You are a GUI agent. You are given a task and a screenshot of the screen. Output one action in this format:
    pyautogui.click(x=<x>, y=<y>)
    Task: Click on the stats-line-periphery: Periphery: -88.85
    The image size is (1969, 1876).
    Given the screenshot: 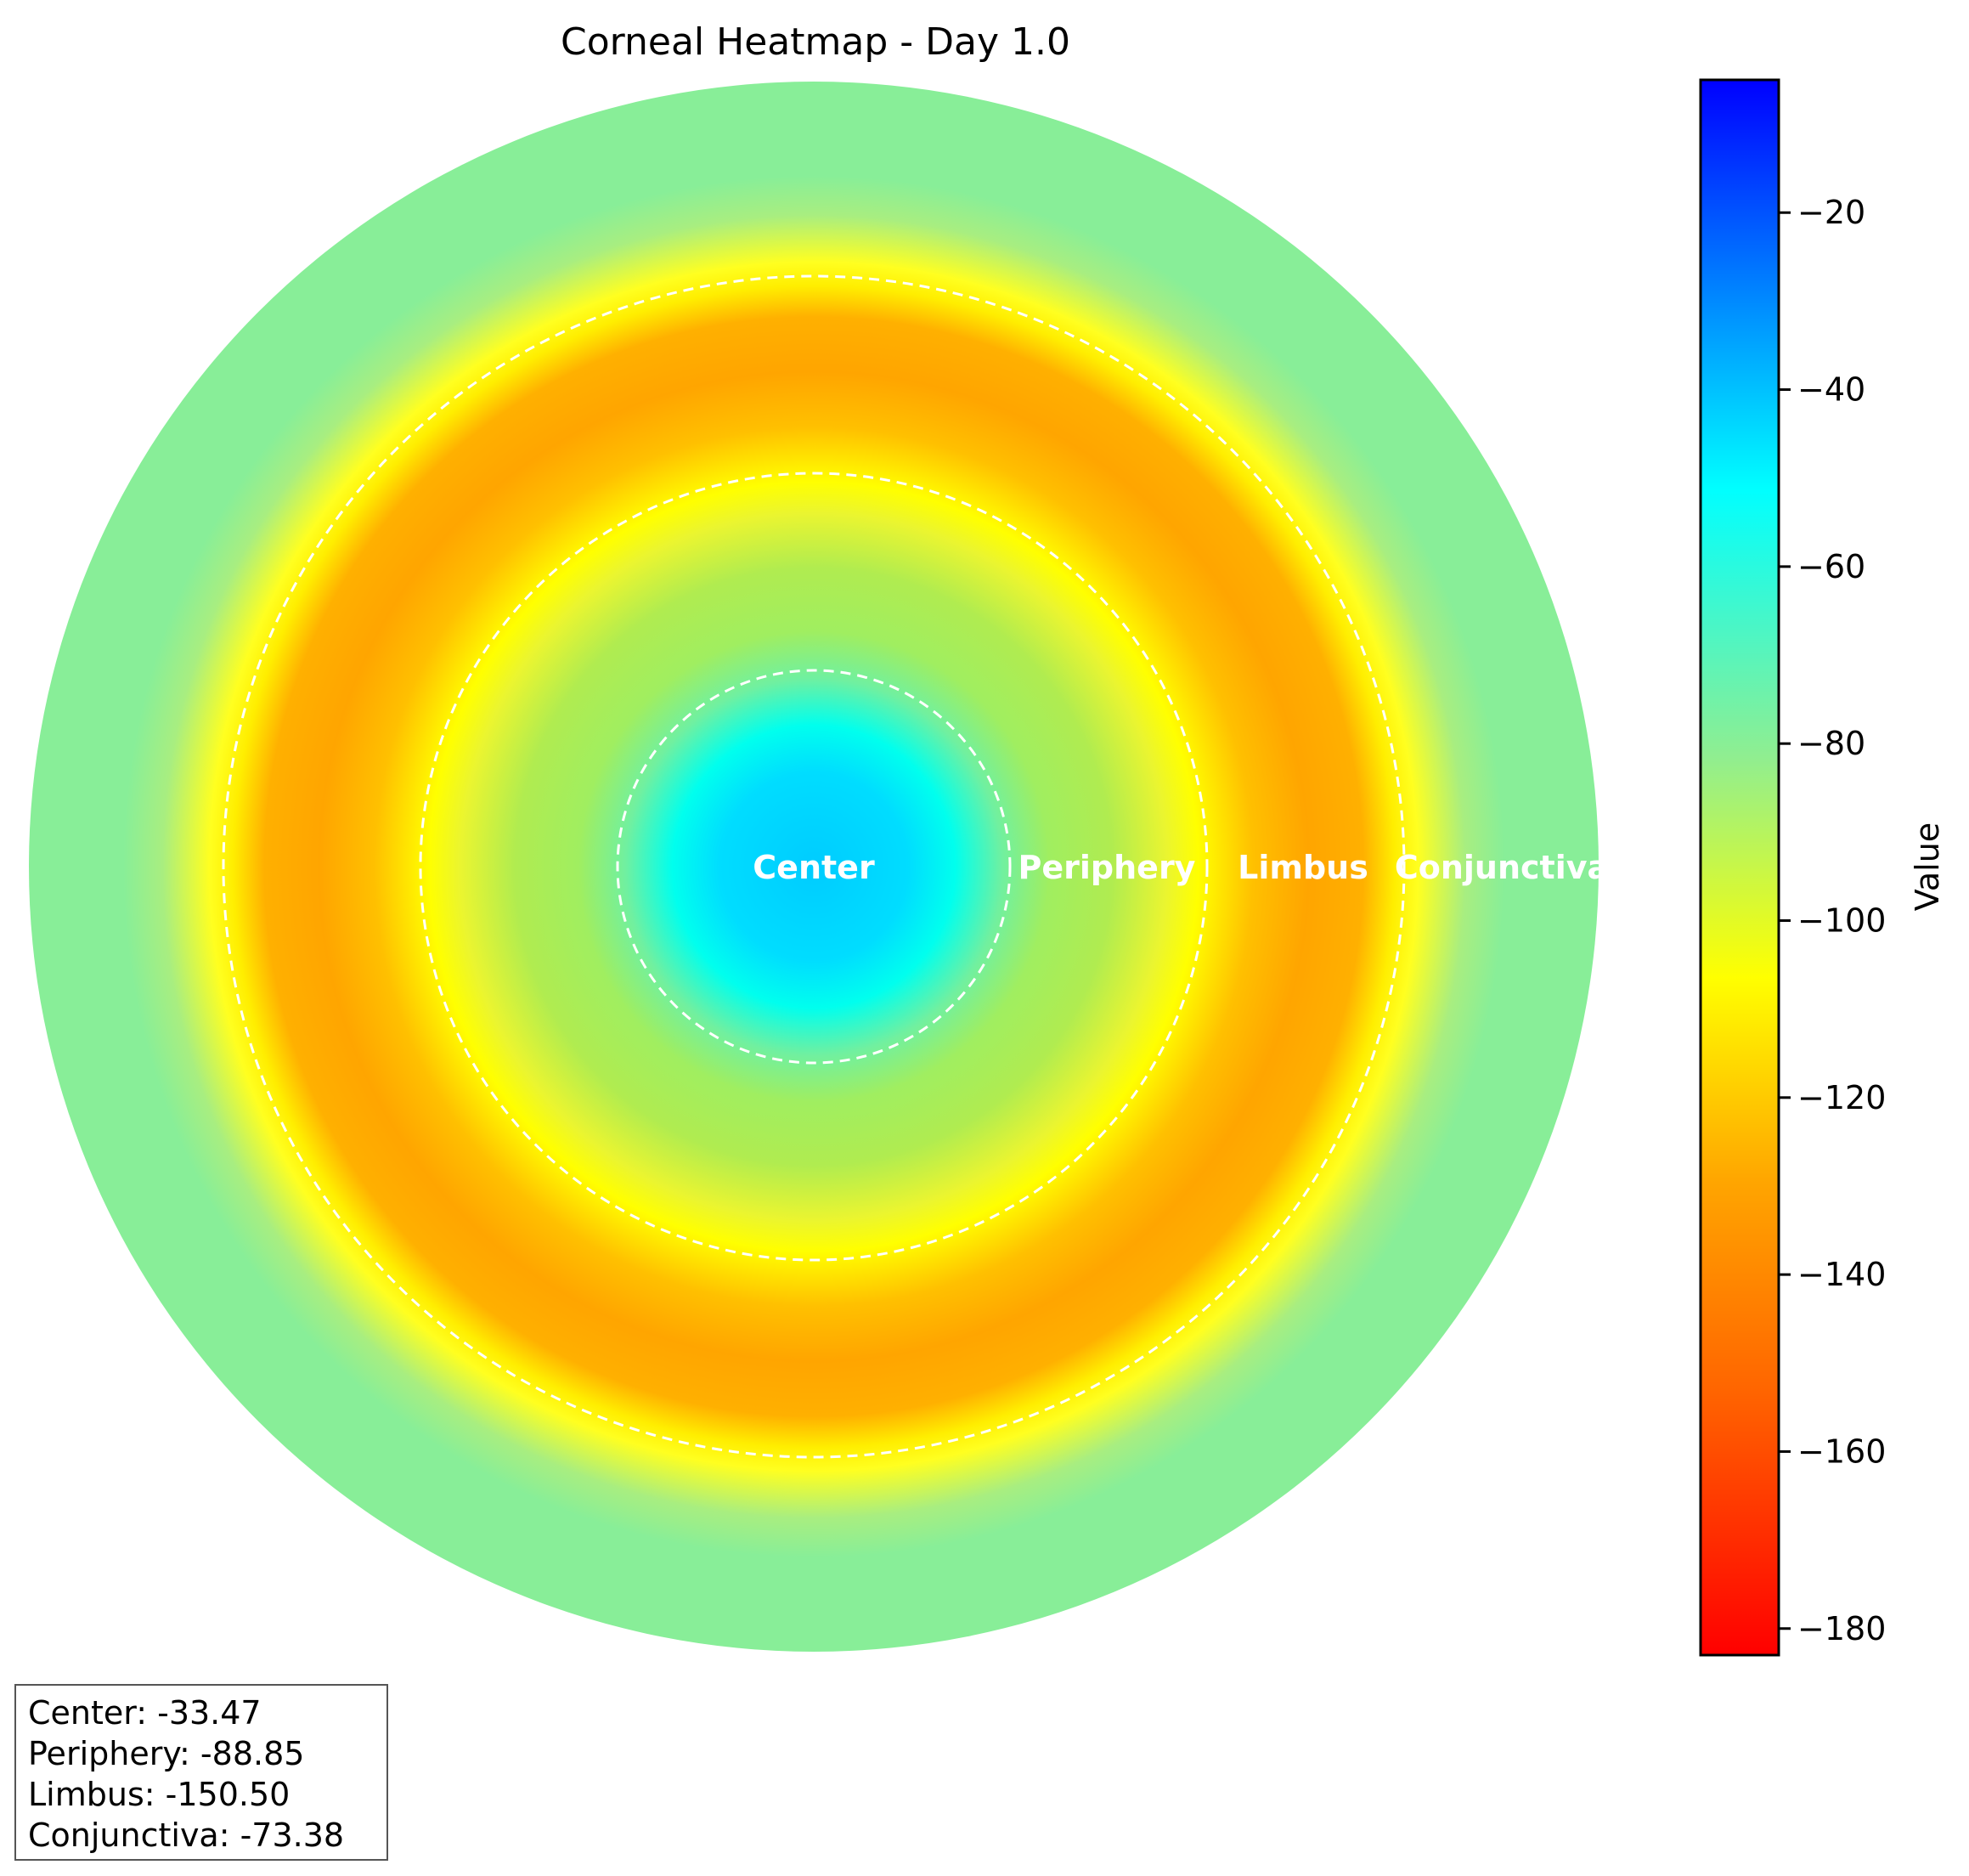 What is the action you would take?
    pyautogui.click(x=166, y=1753)
    